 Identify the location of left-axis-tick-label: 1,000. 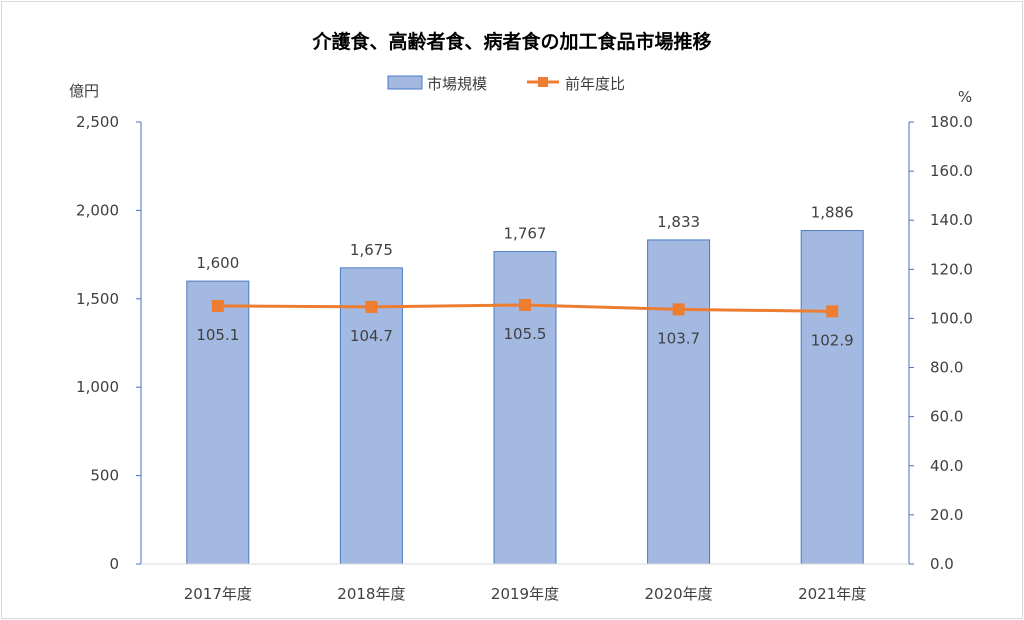
(97, 387).